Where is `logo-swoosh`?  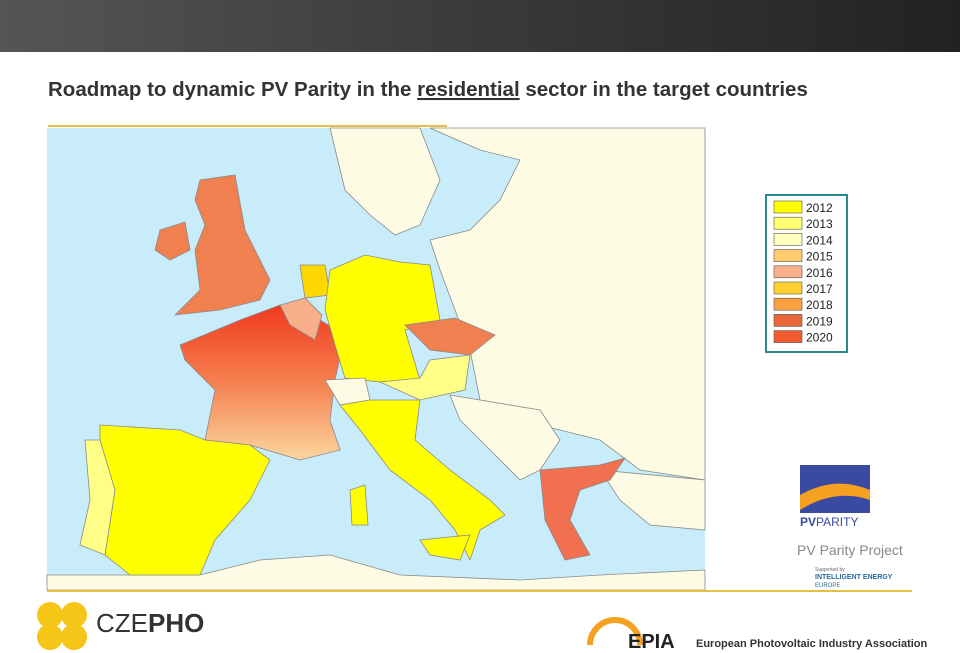 logo-swoosh is located at coordinates (835, 496).